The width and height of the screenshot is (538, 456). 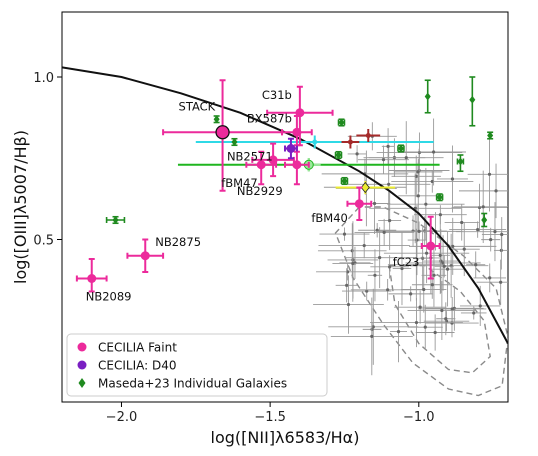 What do you see at coordinates (47, 160) in the screenshot?
I see `y-axis-ticks: 0.5 1.0` at bounding box center [47, 160].